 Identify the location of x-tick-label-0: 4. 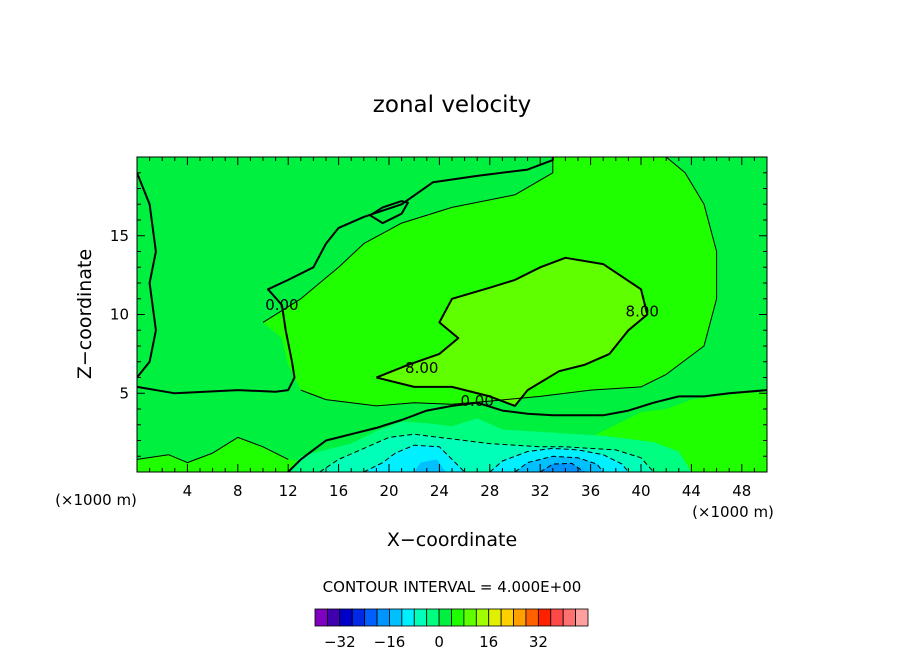
(188, 491).